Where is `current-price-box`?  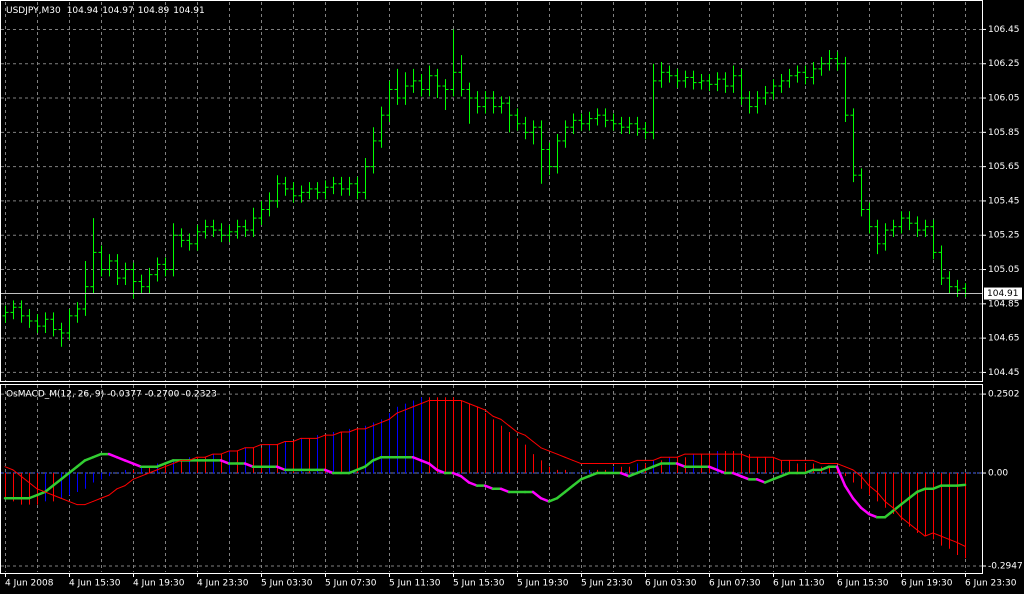 current-price-box is located at coordinates (1003, 293).